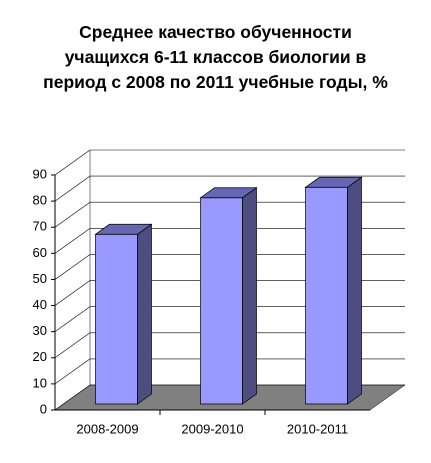  I want to click on y-tick-label: 10, so click(40, 382).